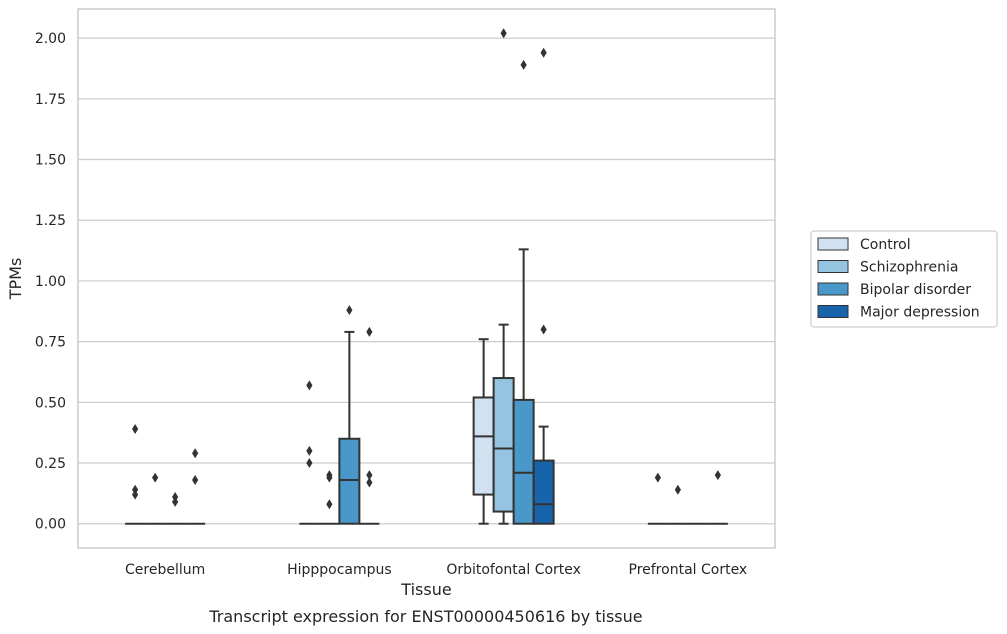 This screenshot has height=634, width=1007. I want to click on y-tick-label: 1.75, so click(50, 100).